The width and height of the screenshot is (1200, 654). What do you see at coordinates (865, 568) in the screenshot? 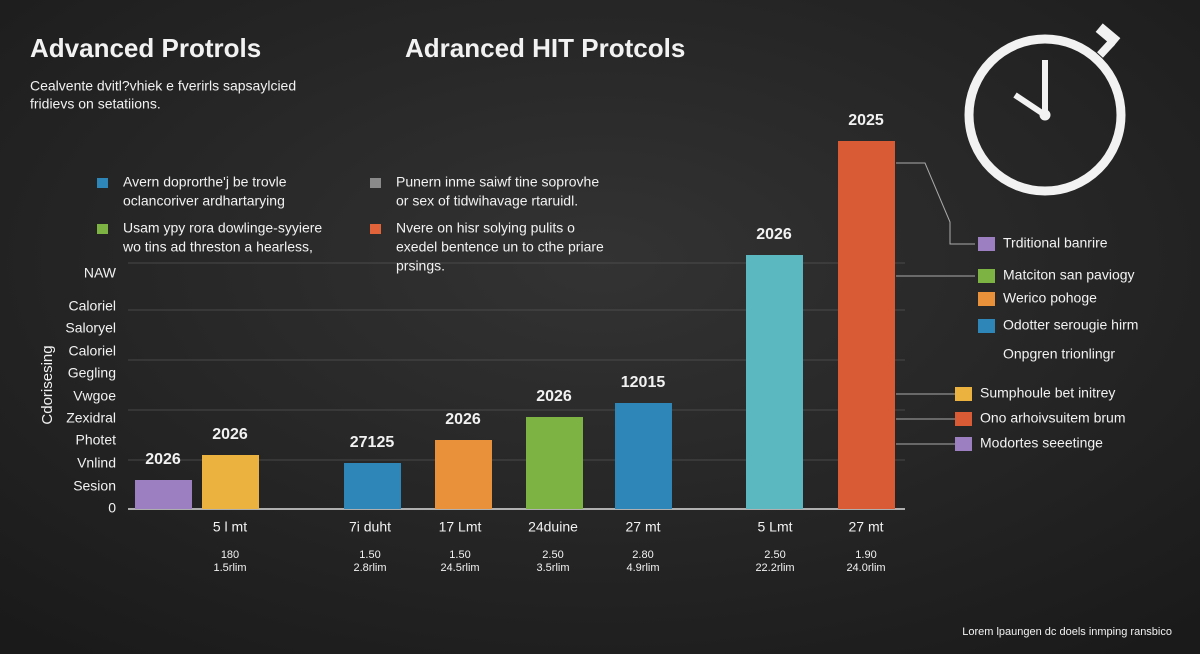
I see `x-sub: 24.0rlim` at bounding box center [865, 568].